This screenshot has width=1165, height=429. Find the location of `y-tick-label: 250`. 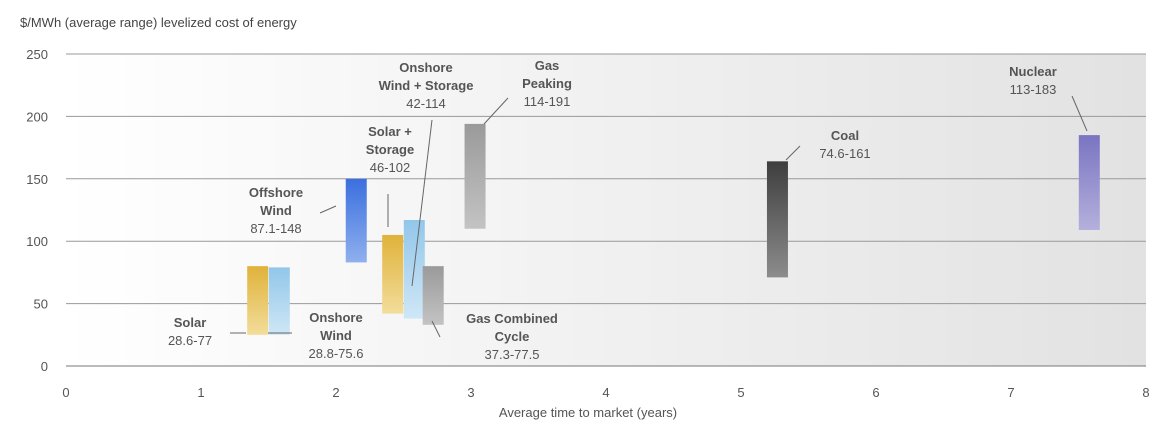

y-tick-label: 250 is located at coordinates (37, 54).